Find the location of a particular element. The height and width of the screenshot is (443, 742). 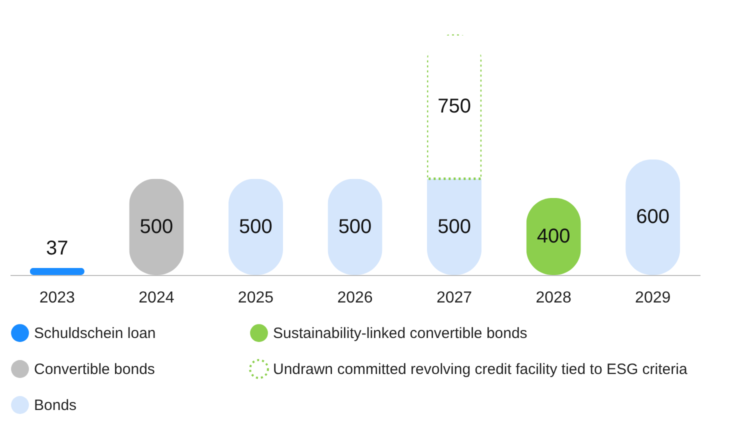

x-tick-label: 2027 is located at coordinates (454, 298).